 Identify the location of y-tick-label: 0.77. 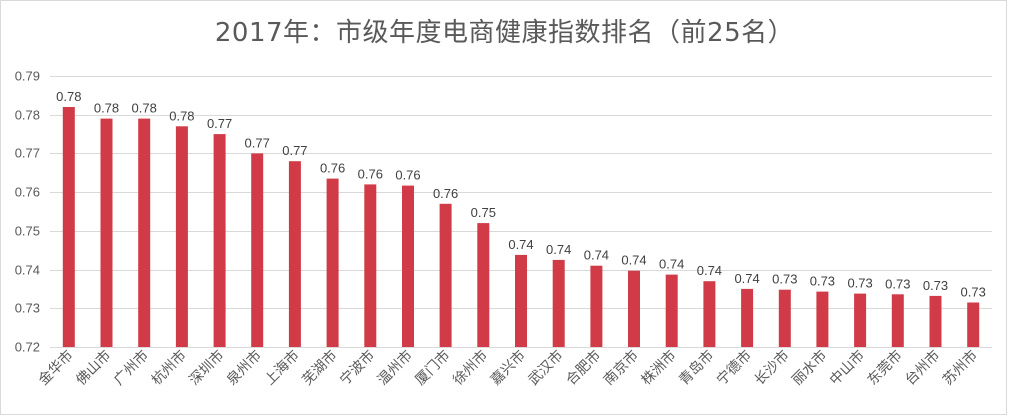
(27, 153).